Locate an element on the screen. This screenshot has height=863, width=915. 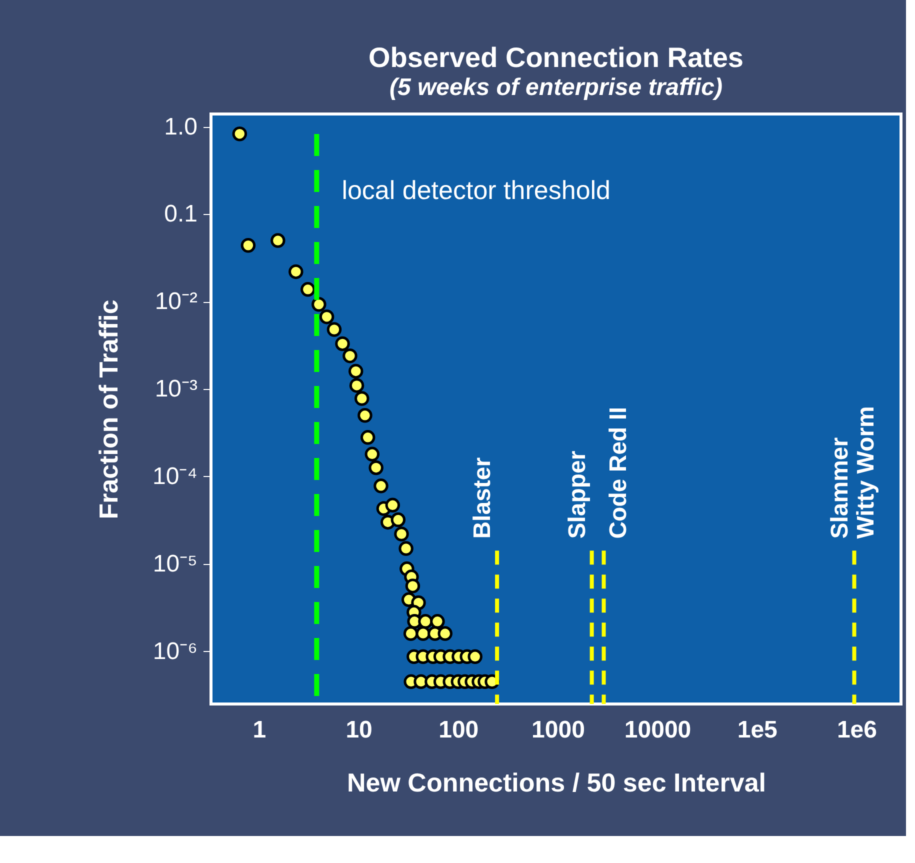
y-tick-label: 10⁻³ is located at coordinates (176, 389).